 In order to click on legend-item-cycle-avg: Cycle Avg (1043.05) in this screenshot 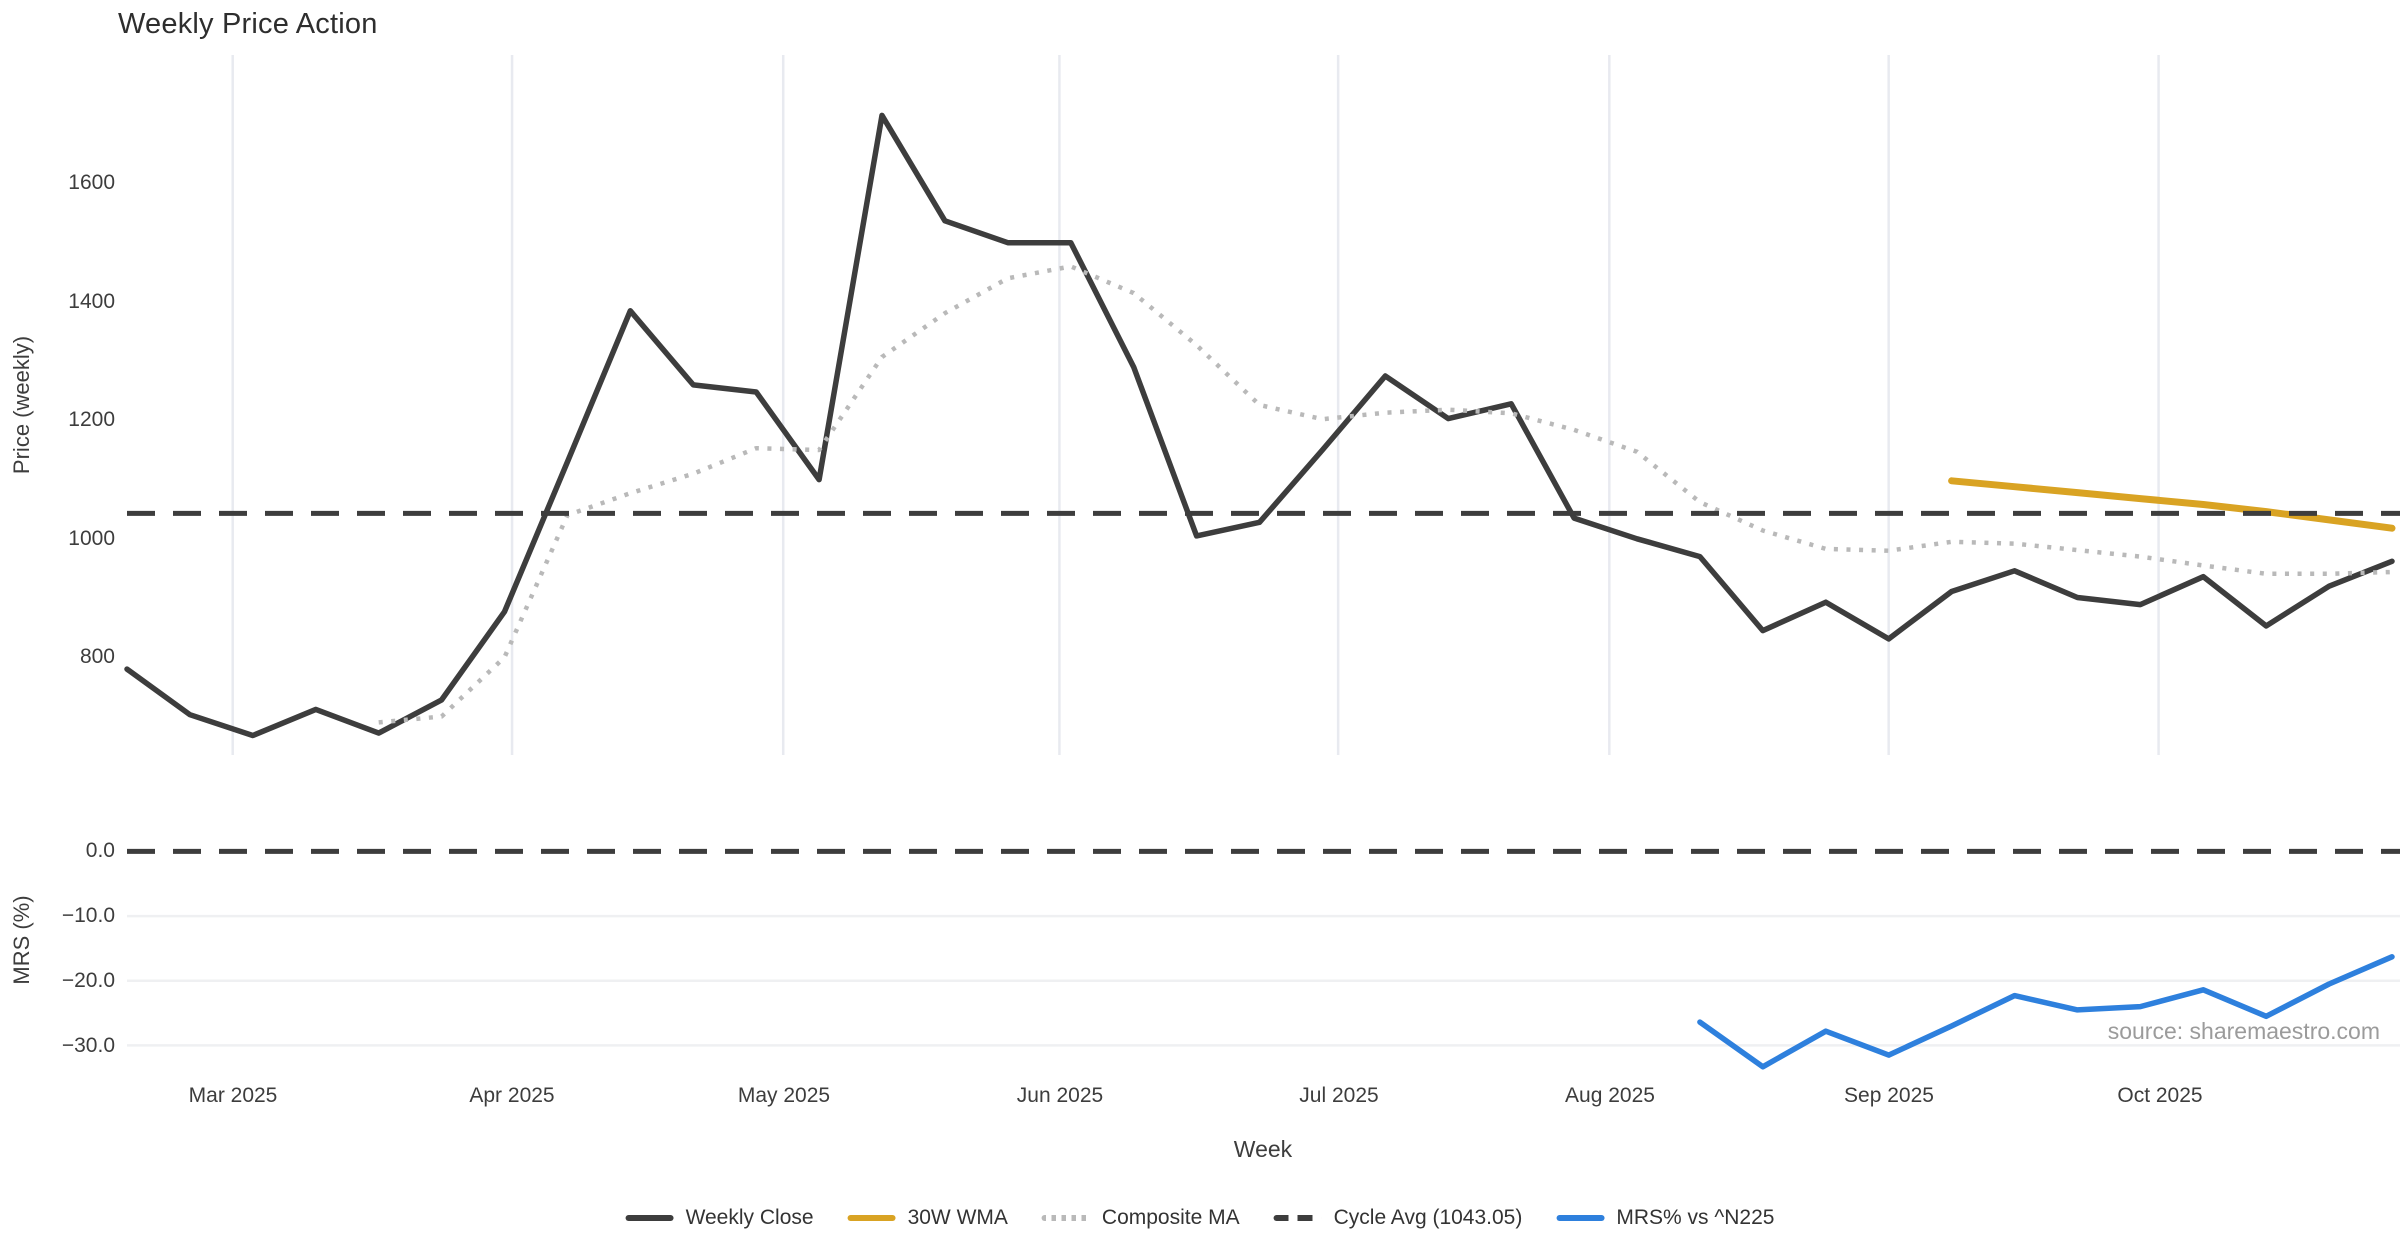, I will do `click(1398, 1218)`.